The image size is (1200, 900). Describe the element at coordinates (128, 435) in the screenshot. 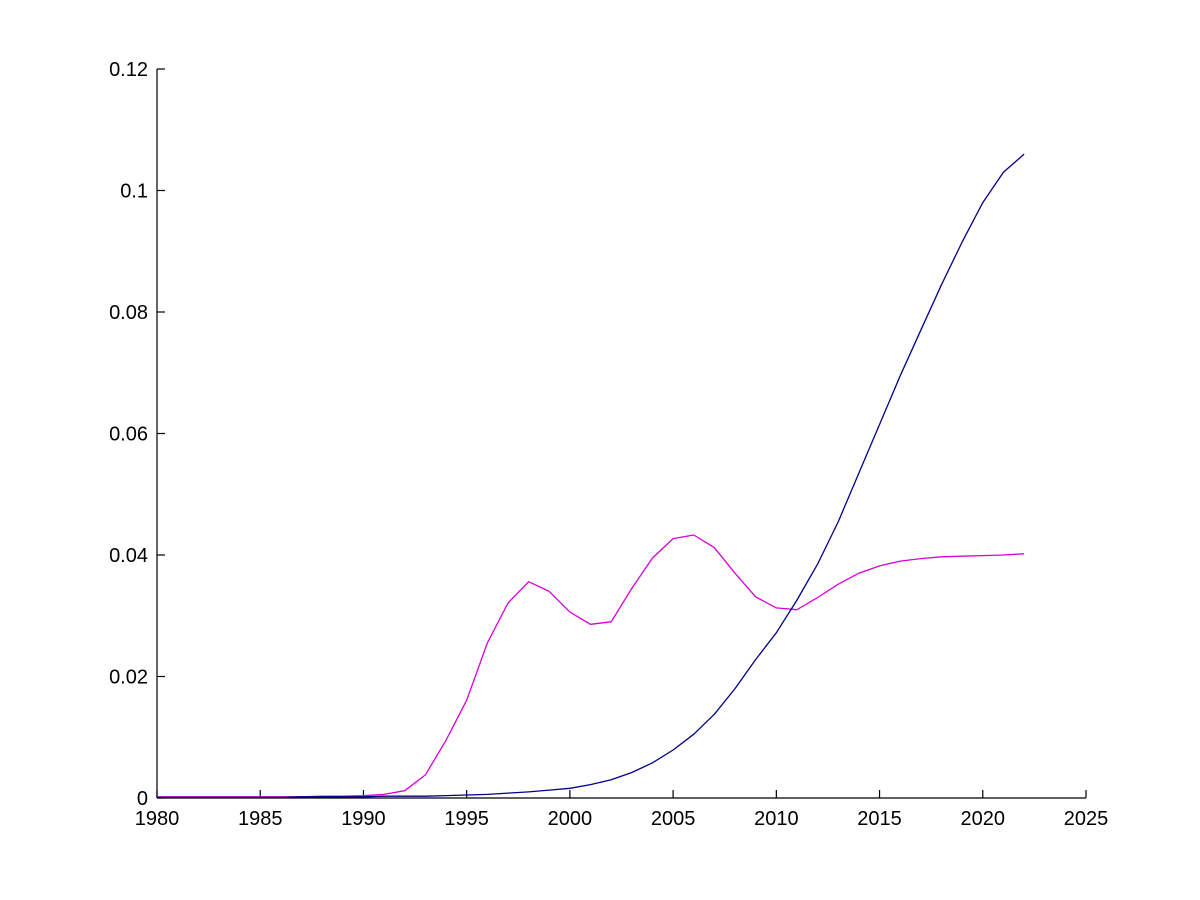

I see `y-tick-label: 0.06` at that location.